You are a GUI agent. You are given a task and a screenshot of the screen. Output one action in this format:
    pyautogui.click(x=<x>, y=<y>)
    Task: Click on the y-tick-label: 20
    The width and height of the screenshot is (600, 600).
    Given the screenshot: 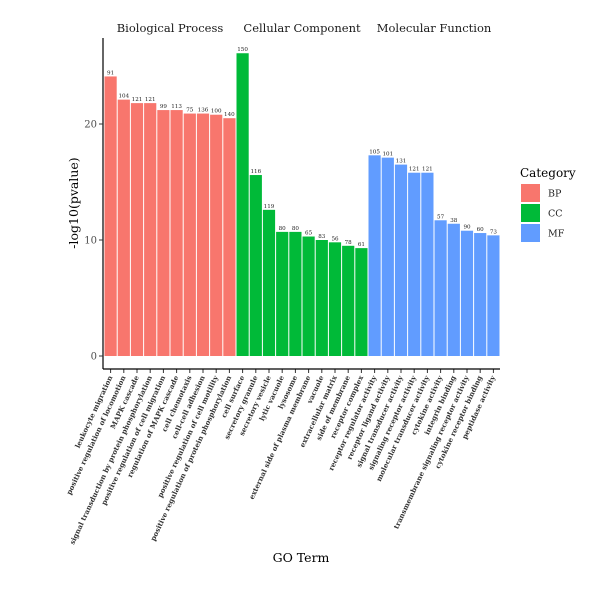 What is the action you would take?
    pyautogui.click(x=90, y=125)
    